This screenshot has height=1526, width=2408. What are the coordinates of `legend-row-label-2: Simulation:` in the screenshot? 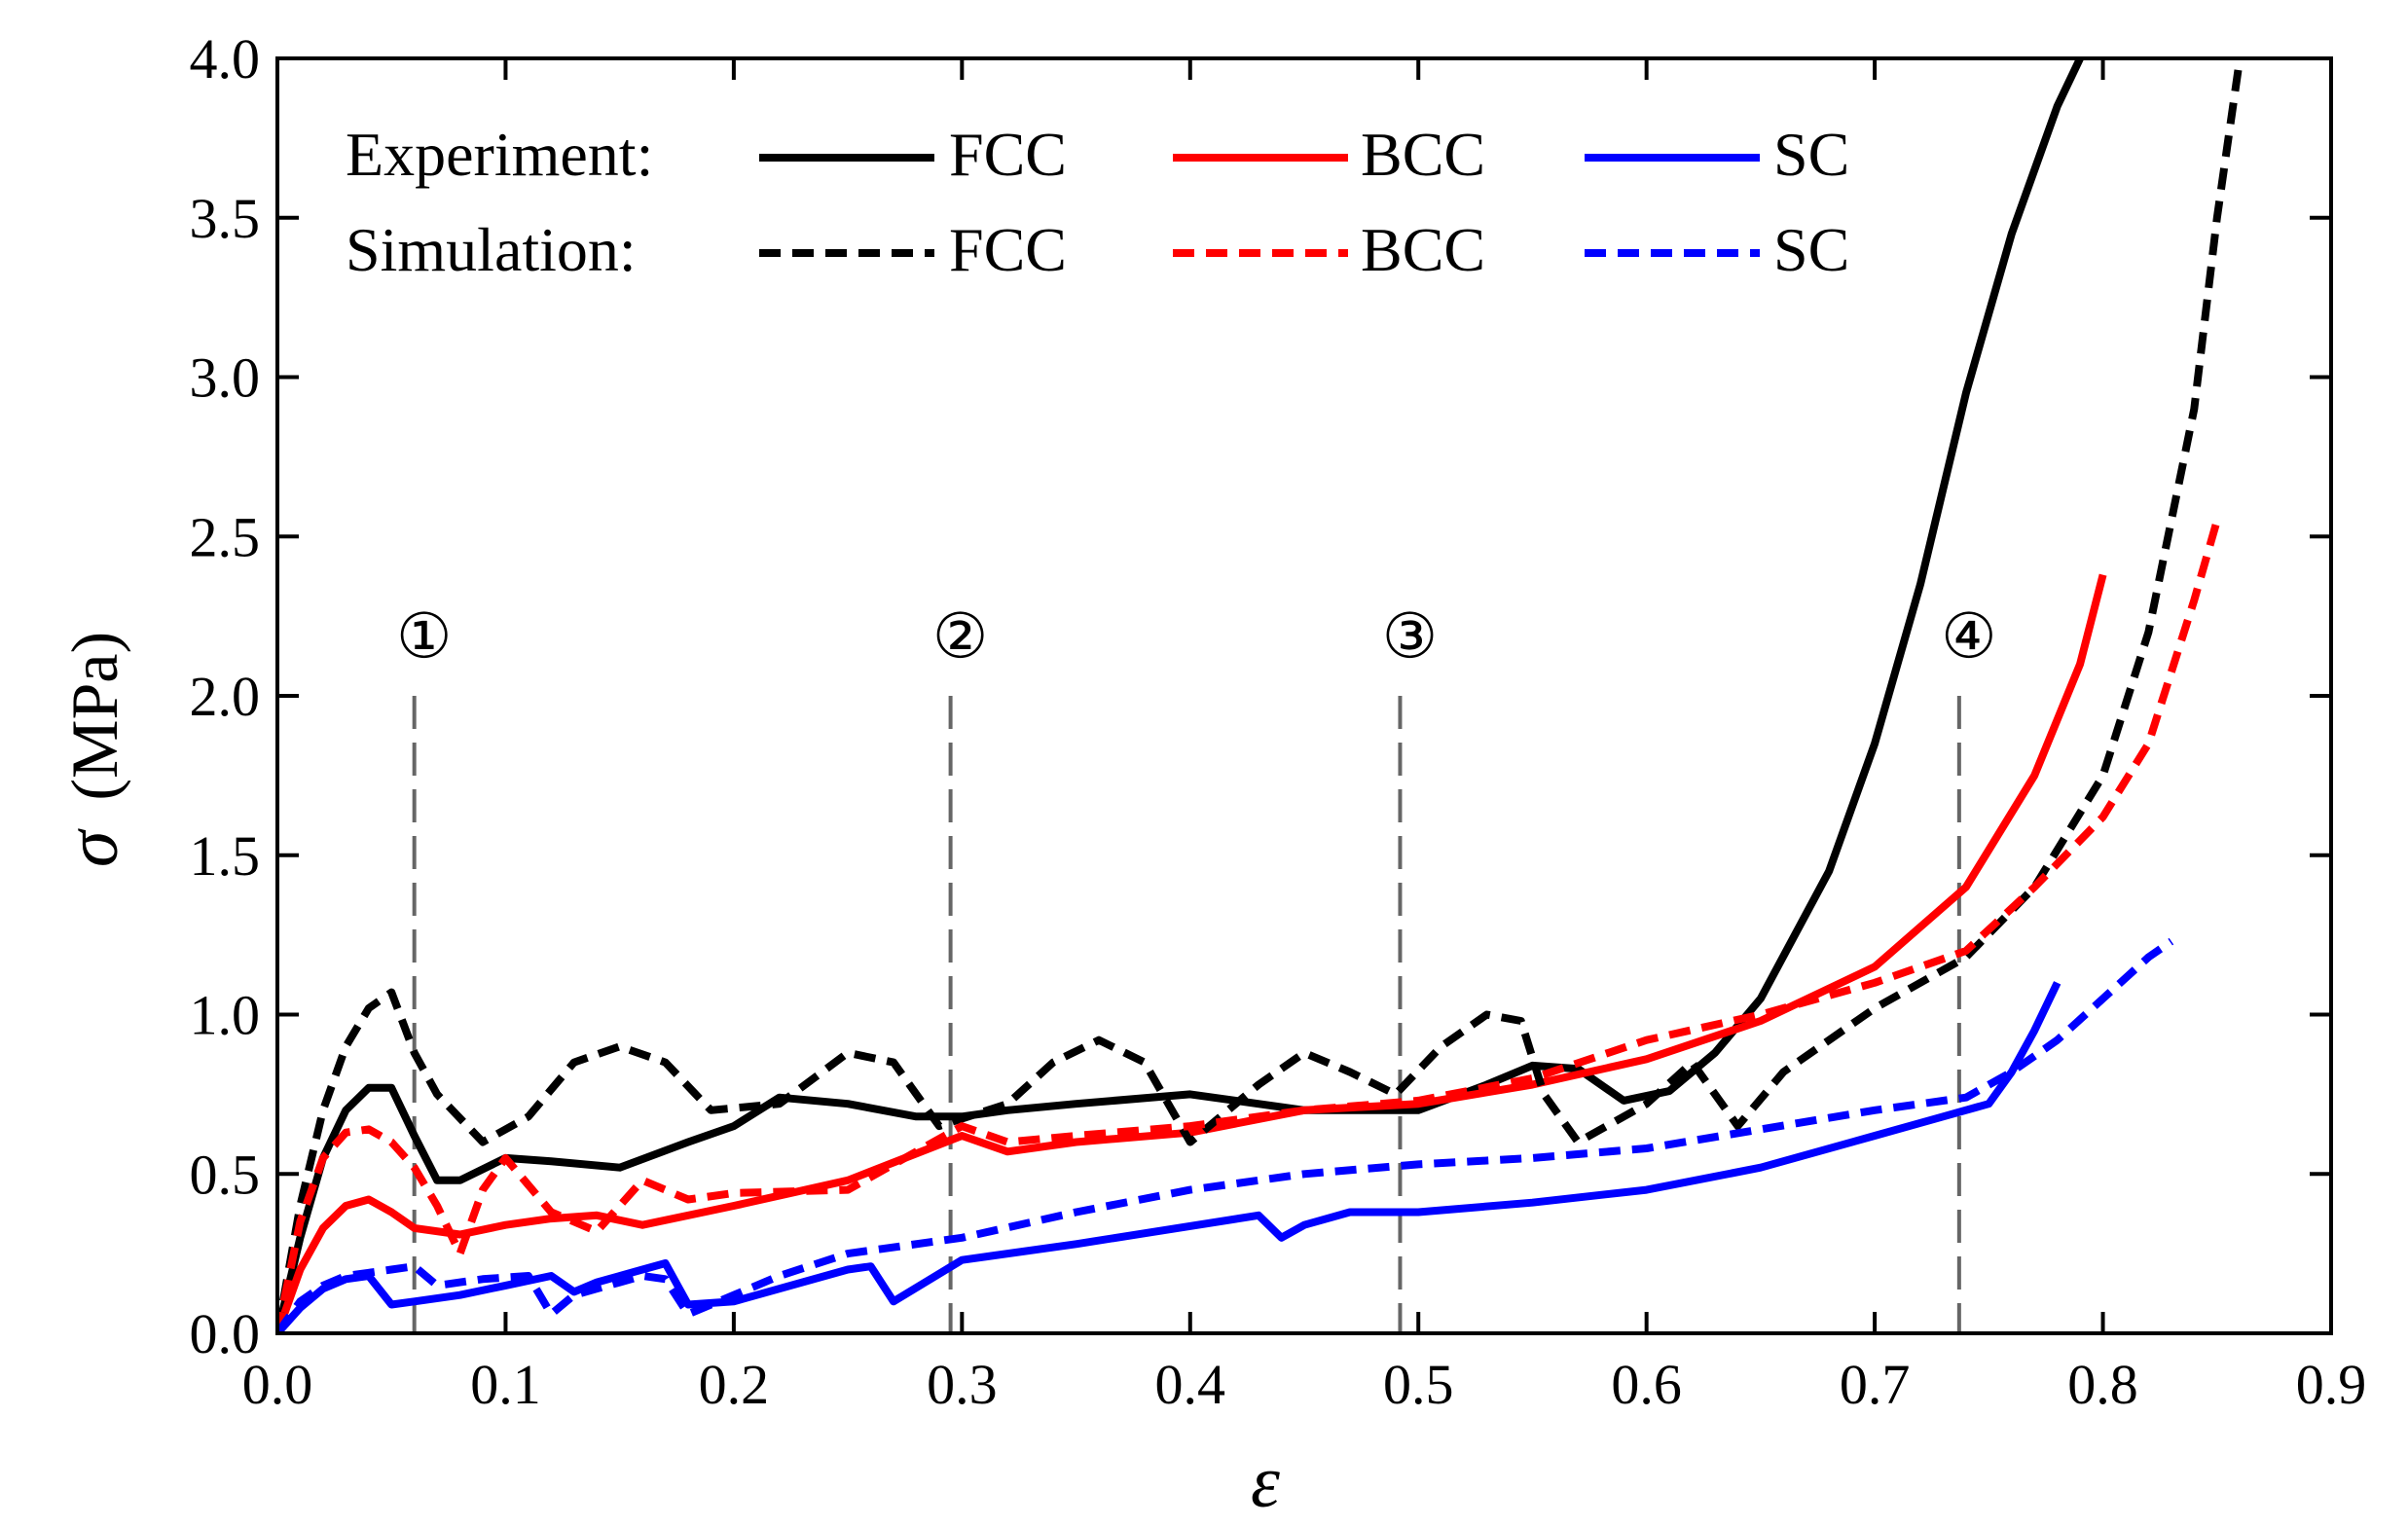 It's located at (491, 249).